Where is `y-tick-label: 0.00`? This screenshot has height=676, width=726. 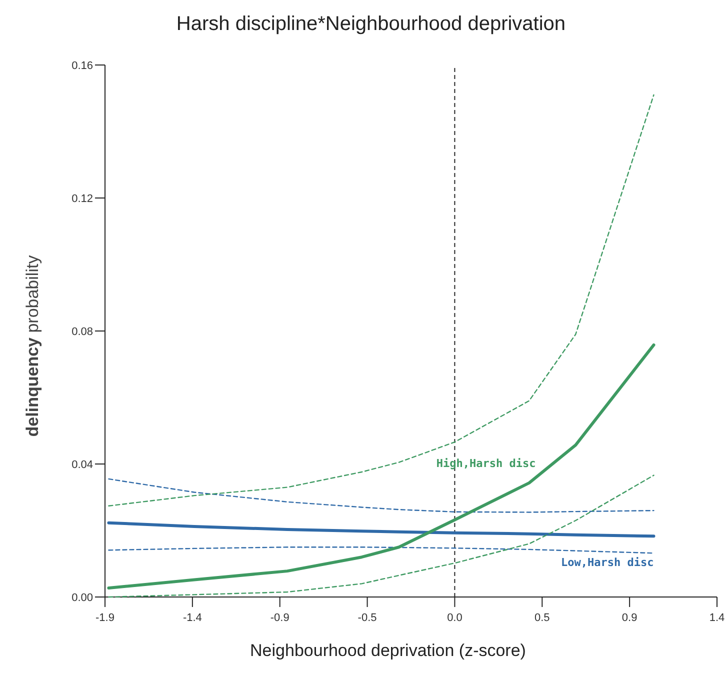 y-tick-label: 0.00 is located at coordinates (82, 598).